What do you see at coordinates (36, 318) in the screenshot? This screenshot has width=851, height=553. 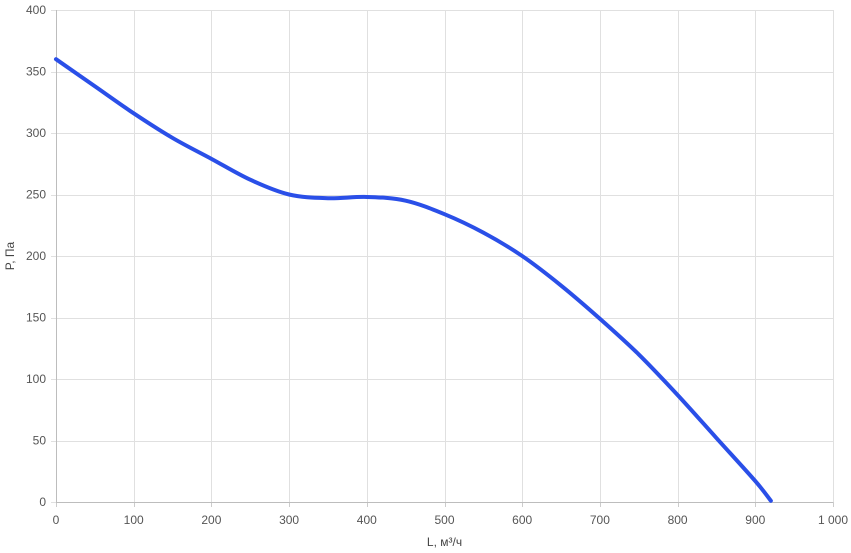 I see `y-tick-label: 150` at bounding box center [36, 318].